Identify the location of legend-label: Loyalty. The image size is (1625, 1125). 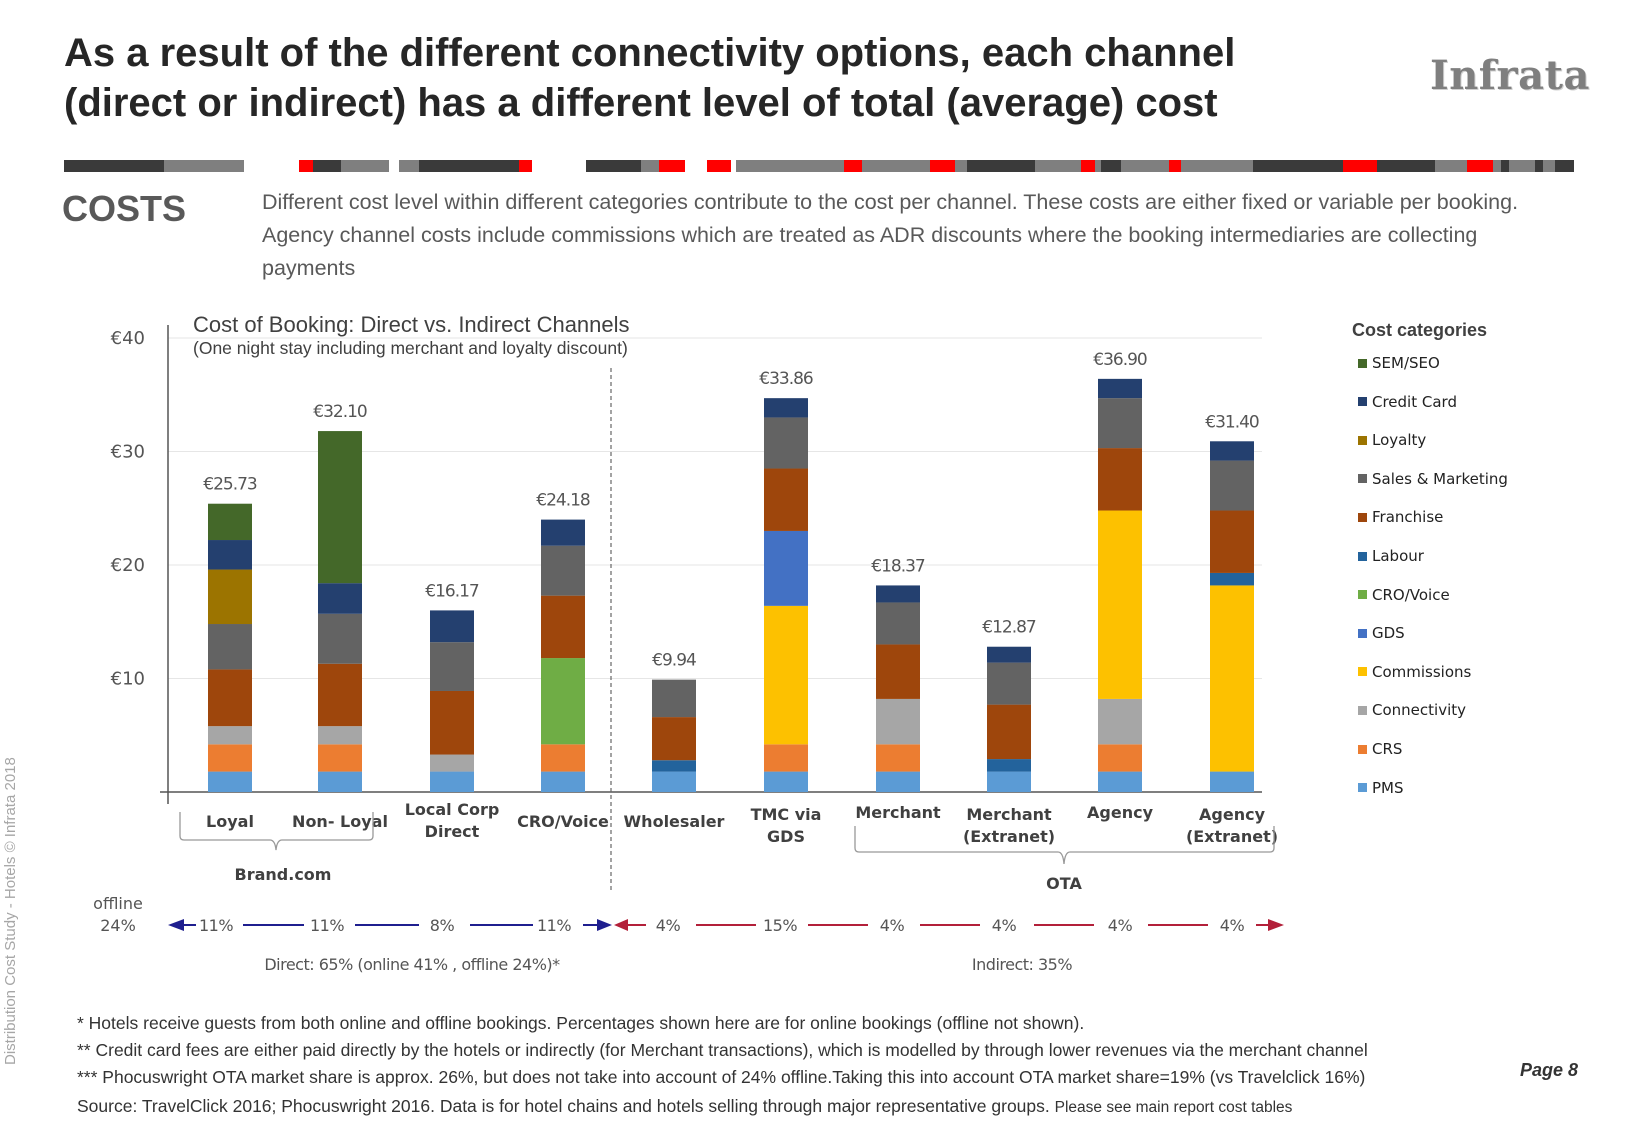
(1399, 440).